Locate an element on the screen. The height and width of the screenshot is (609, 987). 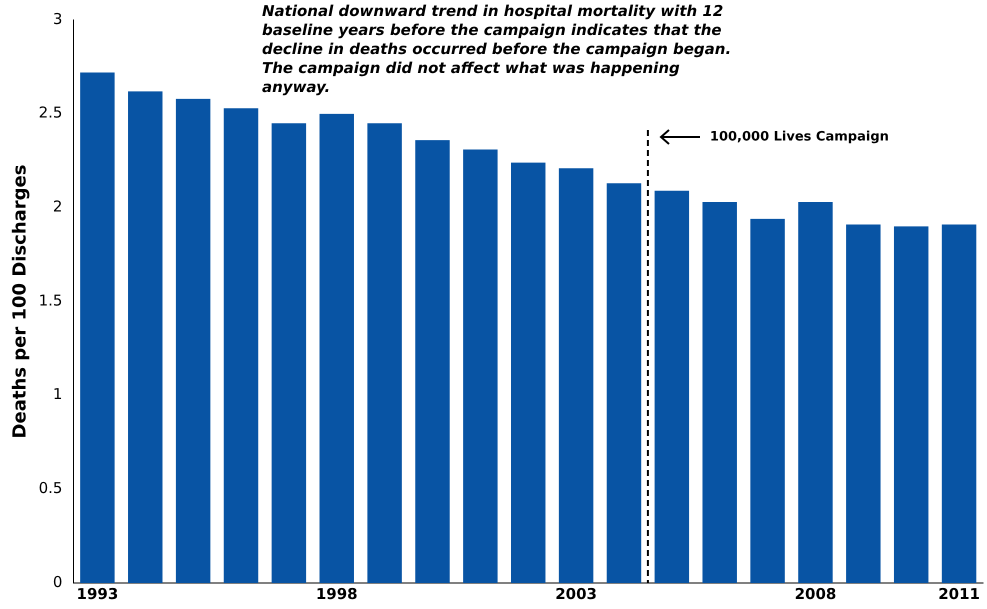
x-tick-label: 1998 is located at coordinates (337, 593).